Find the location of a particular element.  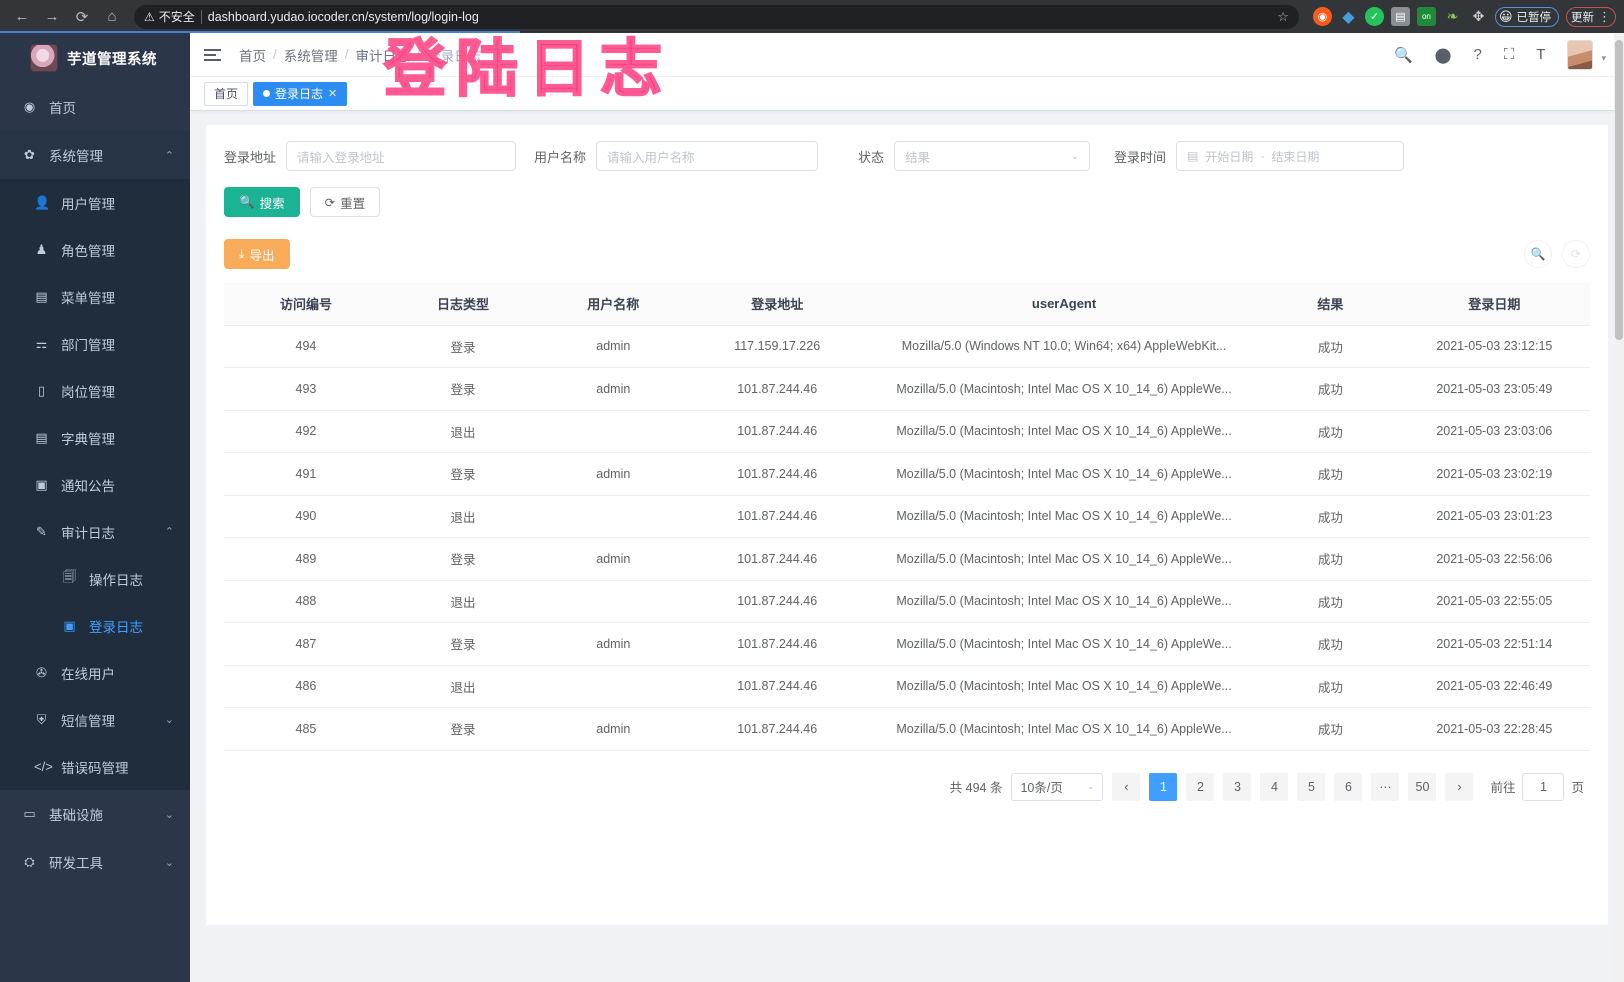

breadcrumb-item-home: 首页 is located at coordinates (252, 56).